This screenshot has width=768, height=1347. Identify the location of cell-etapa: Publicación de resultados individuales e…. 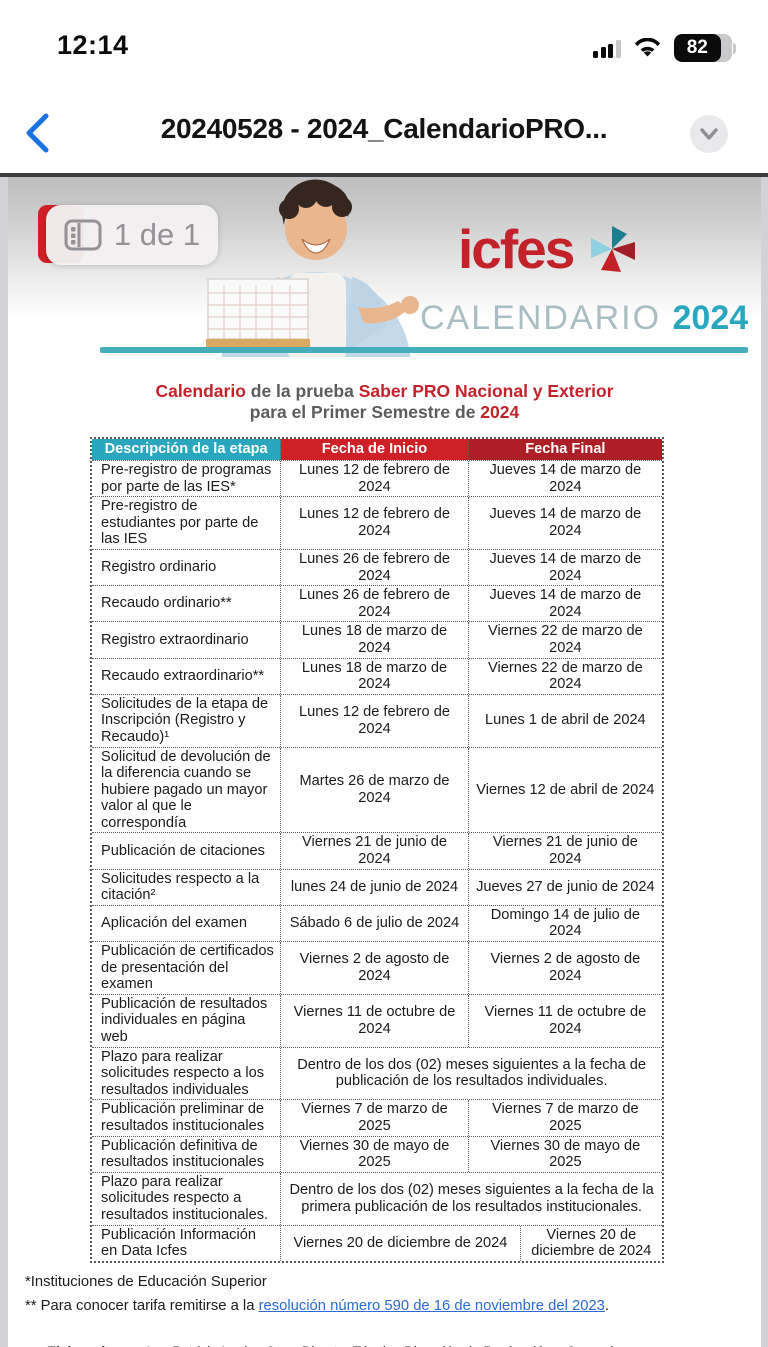
(187, 1020).